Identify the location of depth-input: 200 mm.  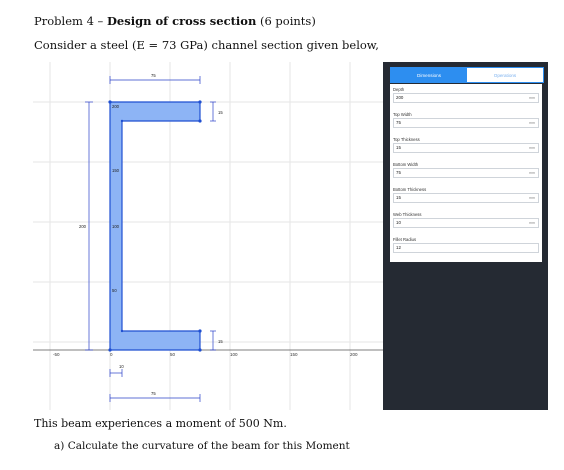
(466, 98).